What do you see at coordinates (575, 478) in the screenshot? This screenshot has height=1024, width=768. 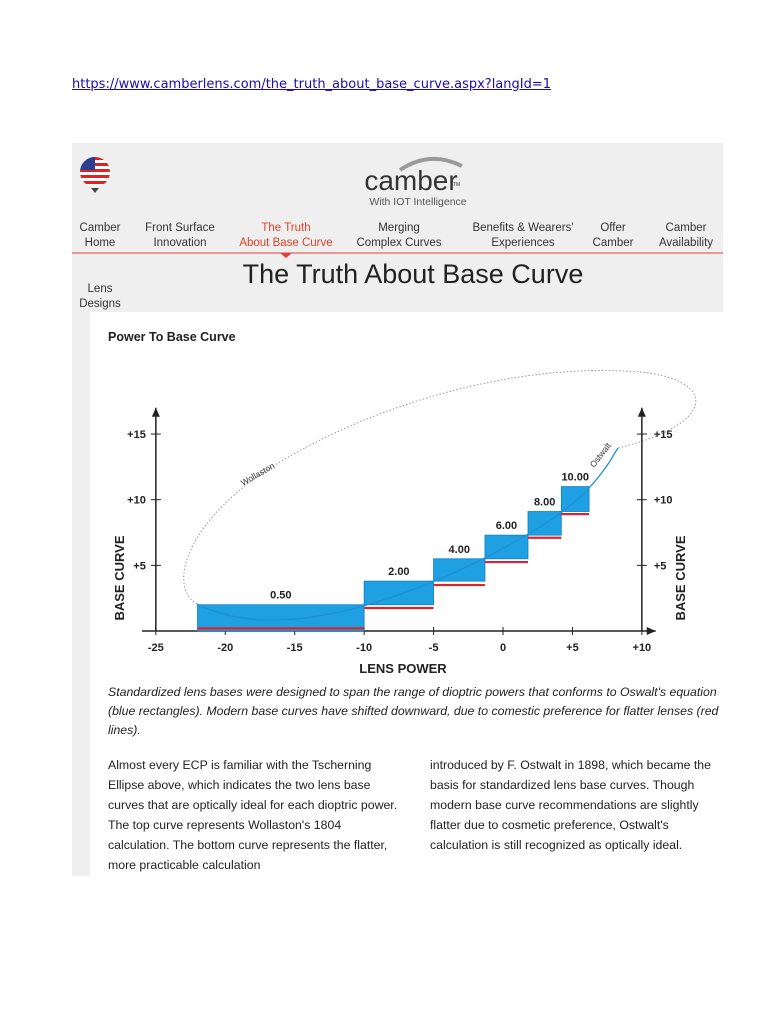 I see `bar-label: 10.00` at bounding box center [575, 478].